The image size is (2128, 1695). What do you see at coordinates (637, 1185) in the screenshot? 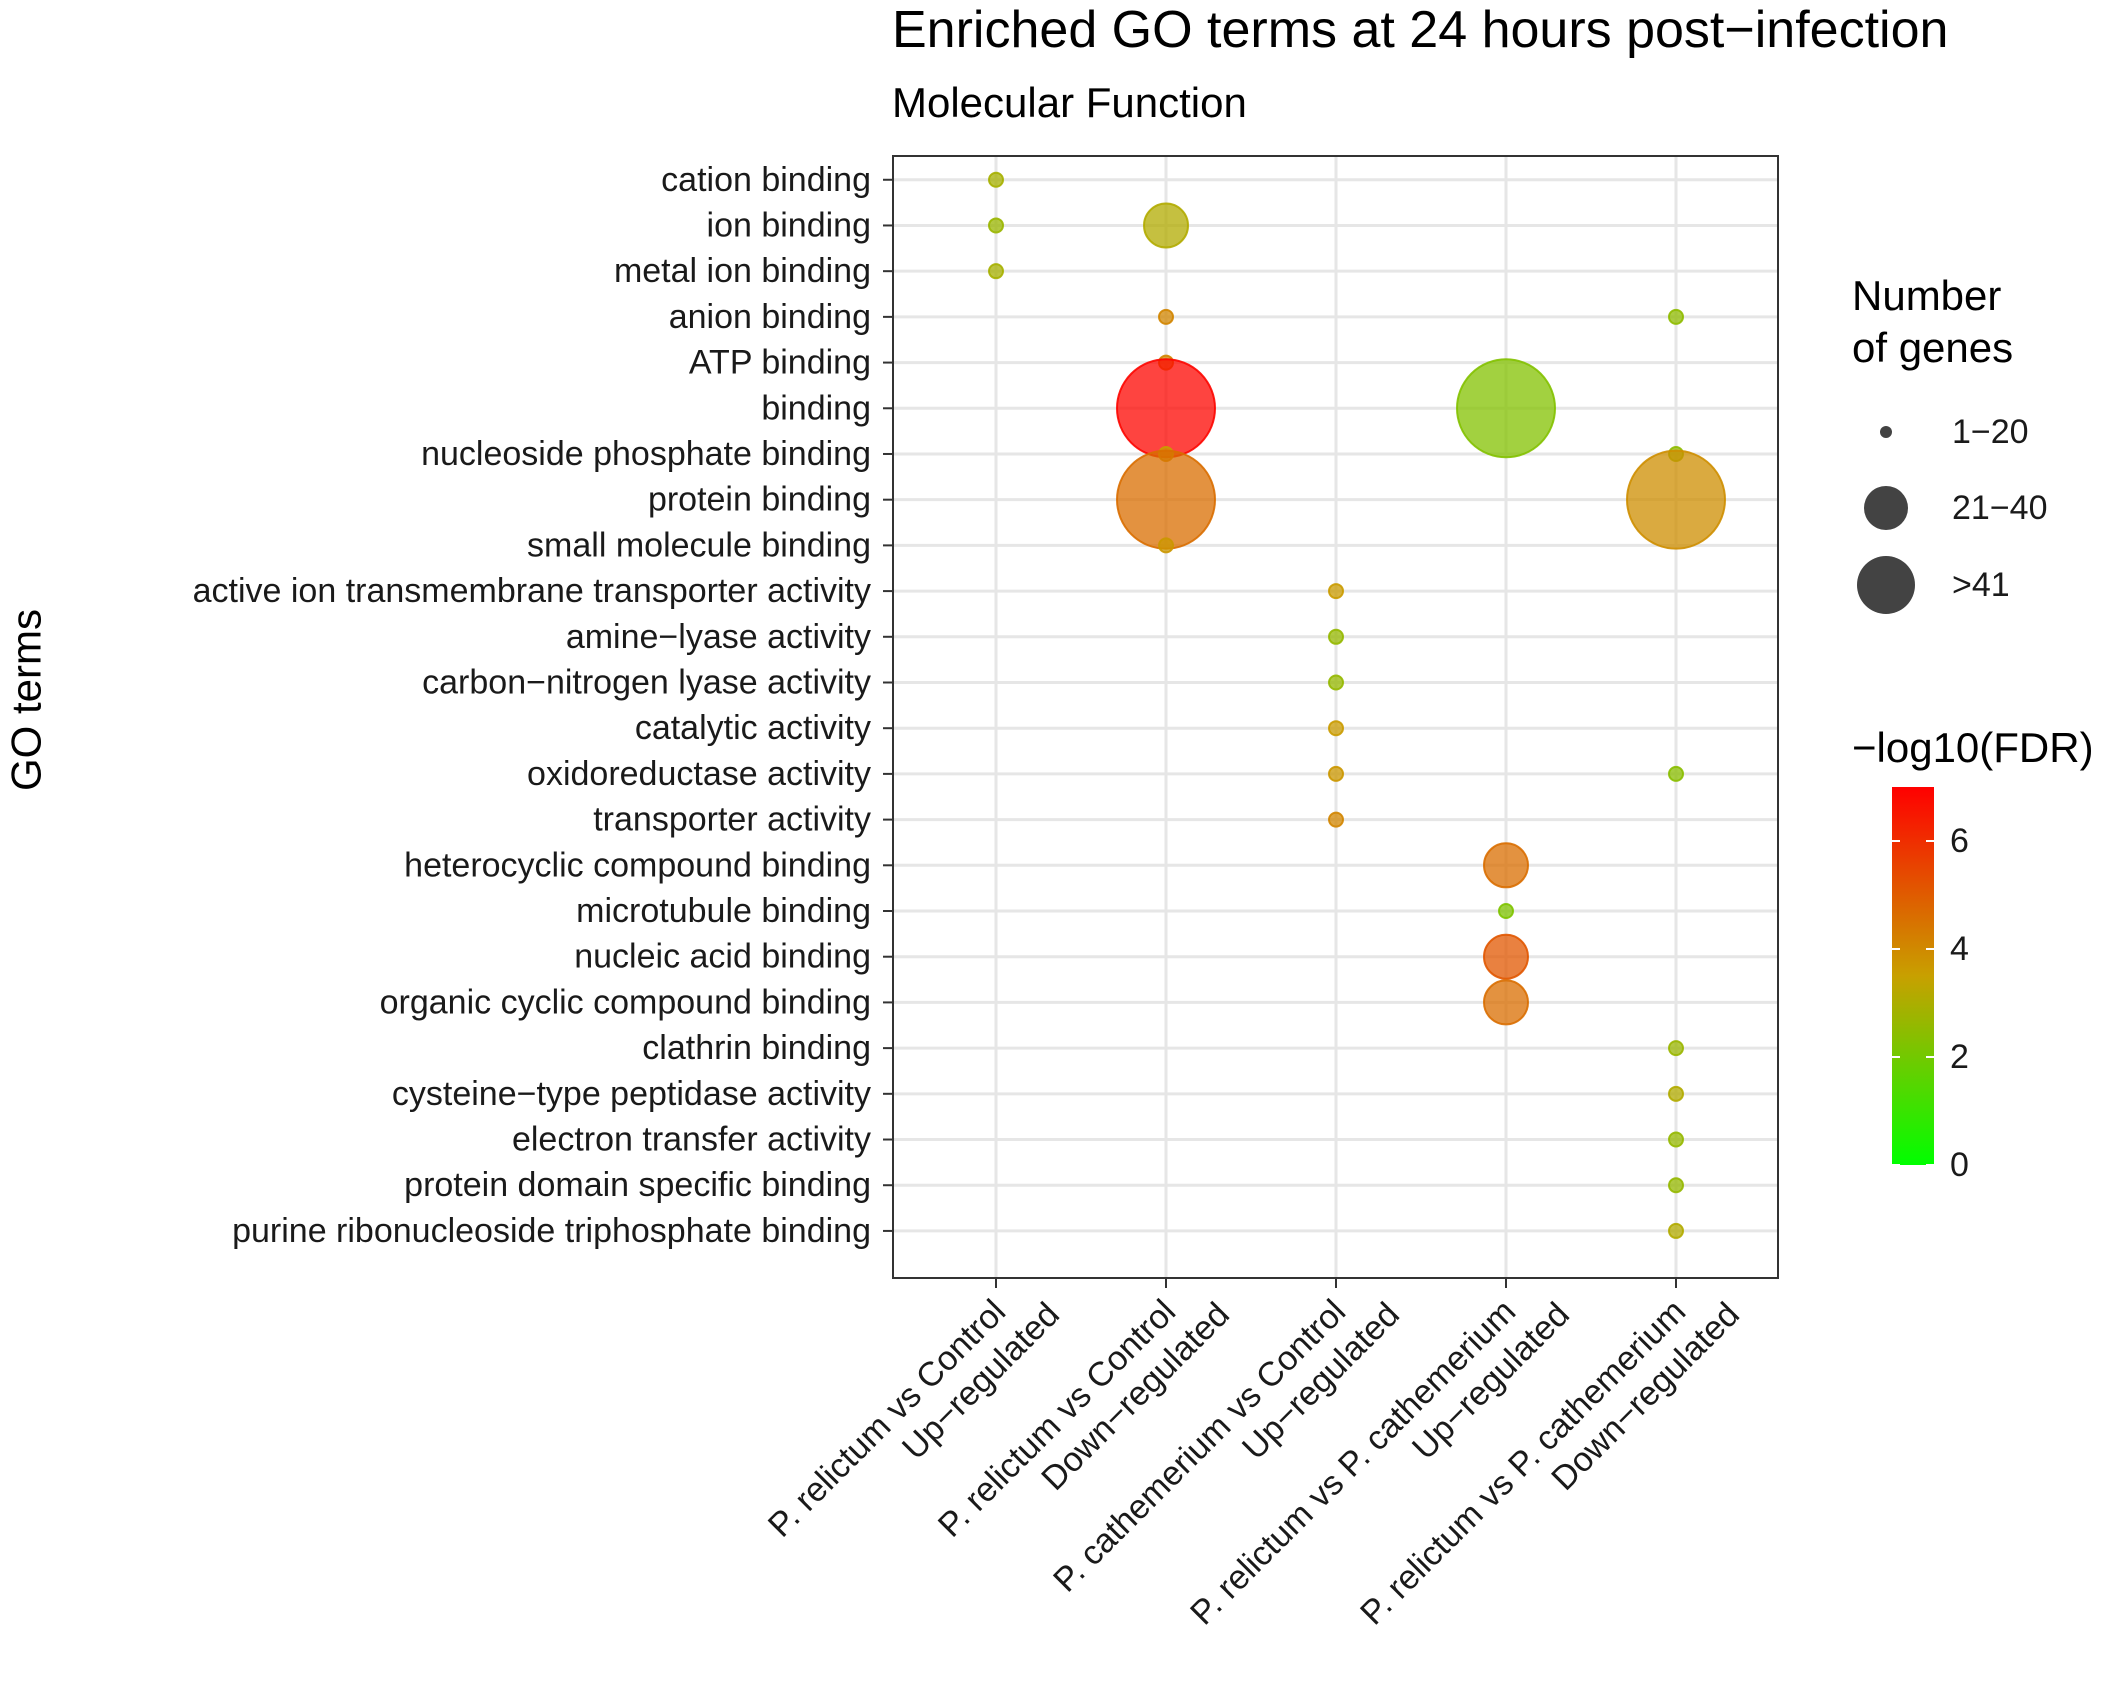
I see `y-tick-label: protein domain specific binding` at bounding box center [637, 1185].